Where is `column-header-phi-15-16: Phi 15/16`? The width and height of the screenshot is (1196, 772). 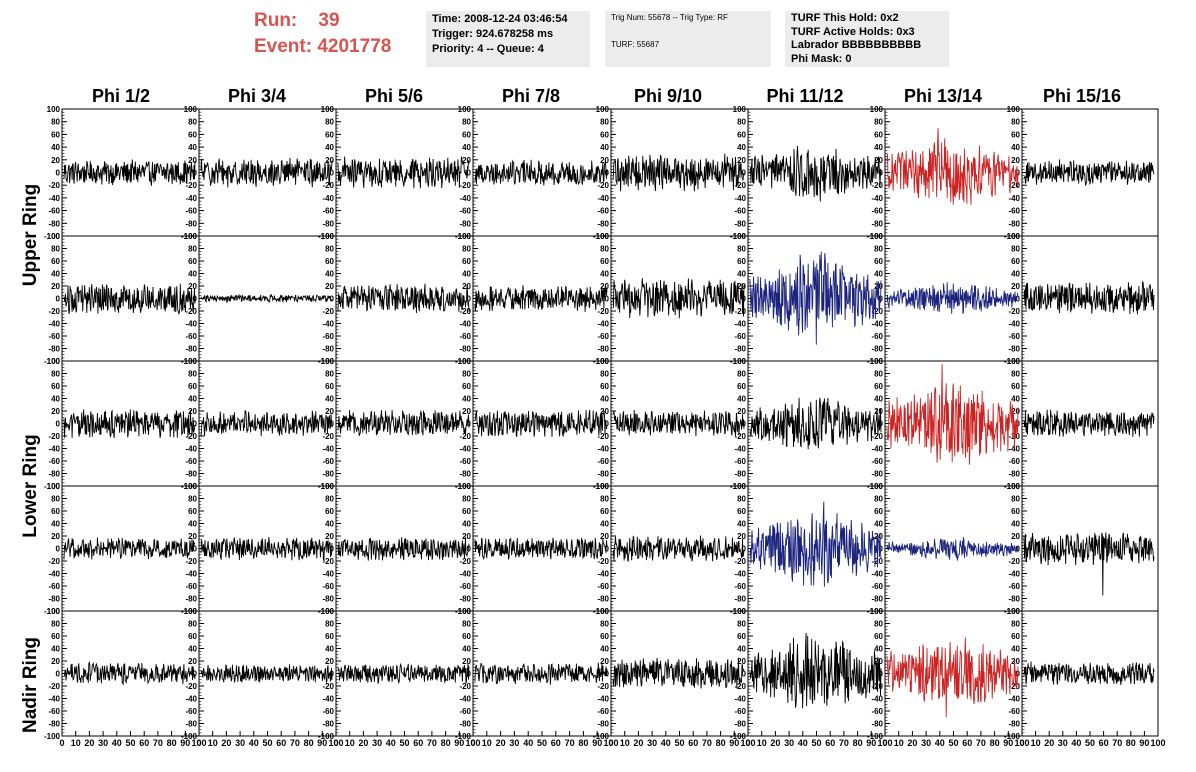
column-header-phi-15-16: Phi 15/16 is located at coordinates (1082, 96).